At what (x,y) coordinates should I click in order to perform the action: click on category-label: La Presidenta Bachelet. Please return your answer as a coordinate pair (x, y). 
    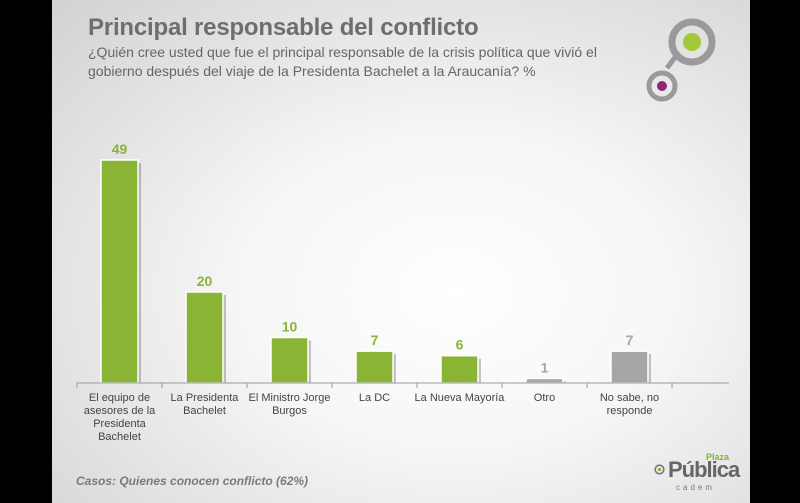
    Looking at the image, I should click on (205, 404).